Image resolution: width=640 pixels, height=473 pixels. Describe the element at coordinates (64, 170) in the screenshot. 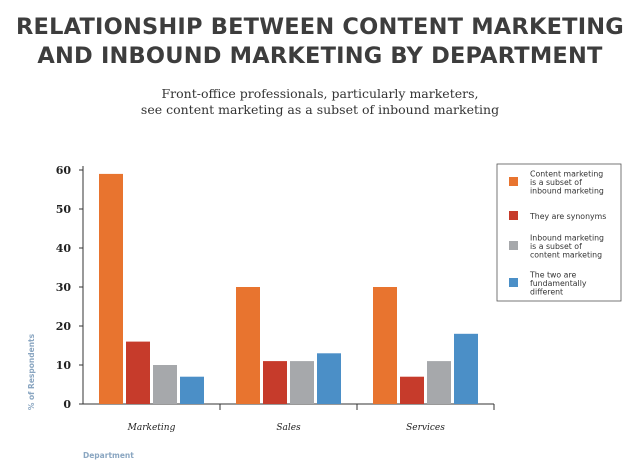

I see `y-tick-label: 60` at that location.